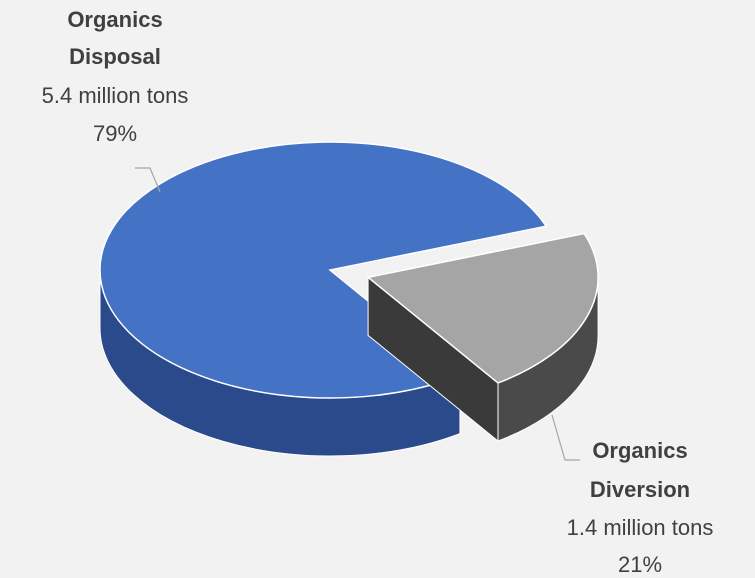  What do you see at coordinates (115, 95) in the screenshot?
I see `slice-label-value: 5.4 million tons` at bounding box center [115, 95].